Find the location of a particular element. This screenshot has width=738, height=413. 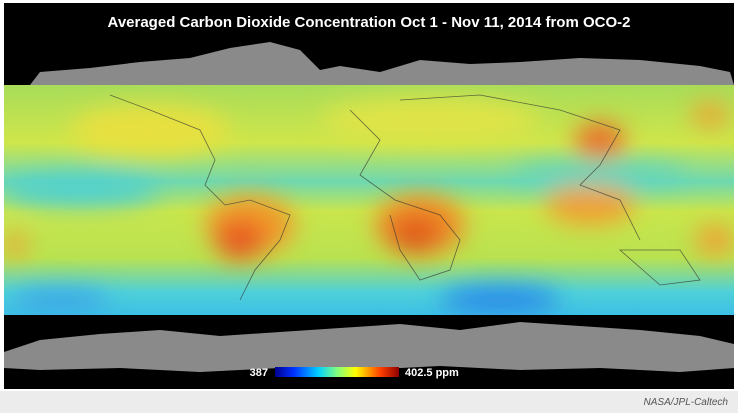

arctic-land is located at coordinates (382, 63).